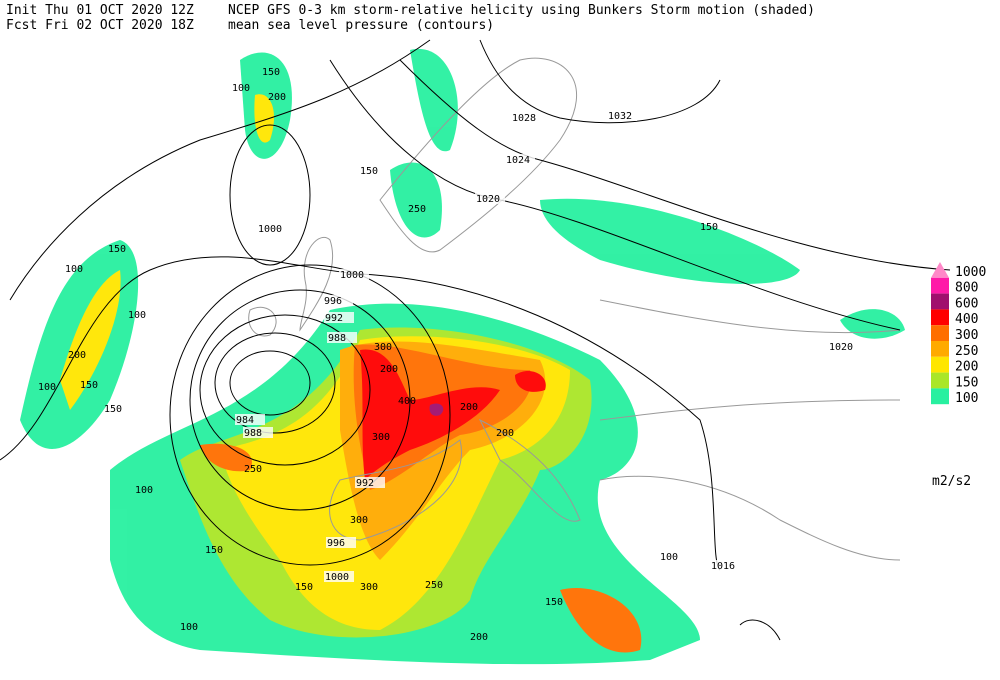 This screenshot has width=1000, height=680. Describe the element at coordinates (100, 25) in the screenshot. I see `forecast-time: Fcst Fri 02 OCT 2020 18Z` at that location.